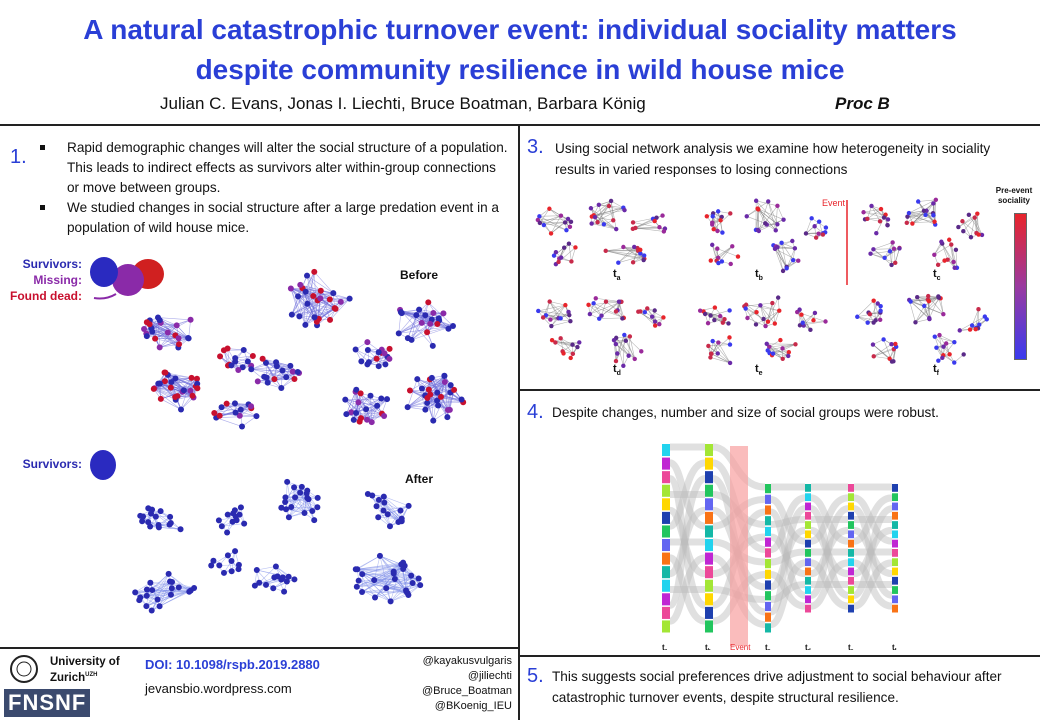 This screenshot has width=1040, height=720. I want to click on timepoint-subscript: f, so click(938, 373).